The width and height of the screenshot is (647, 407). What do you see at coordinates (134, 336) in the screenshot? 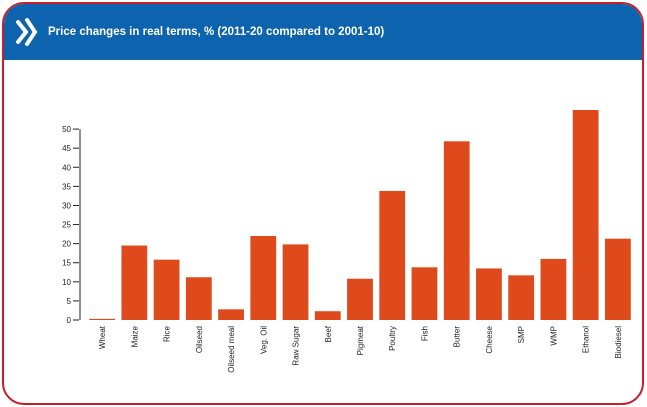
I see `category-label: Maize` at bounding box center [134, 336].